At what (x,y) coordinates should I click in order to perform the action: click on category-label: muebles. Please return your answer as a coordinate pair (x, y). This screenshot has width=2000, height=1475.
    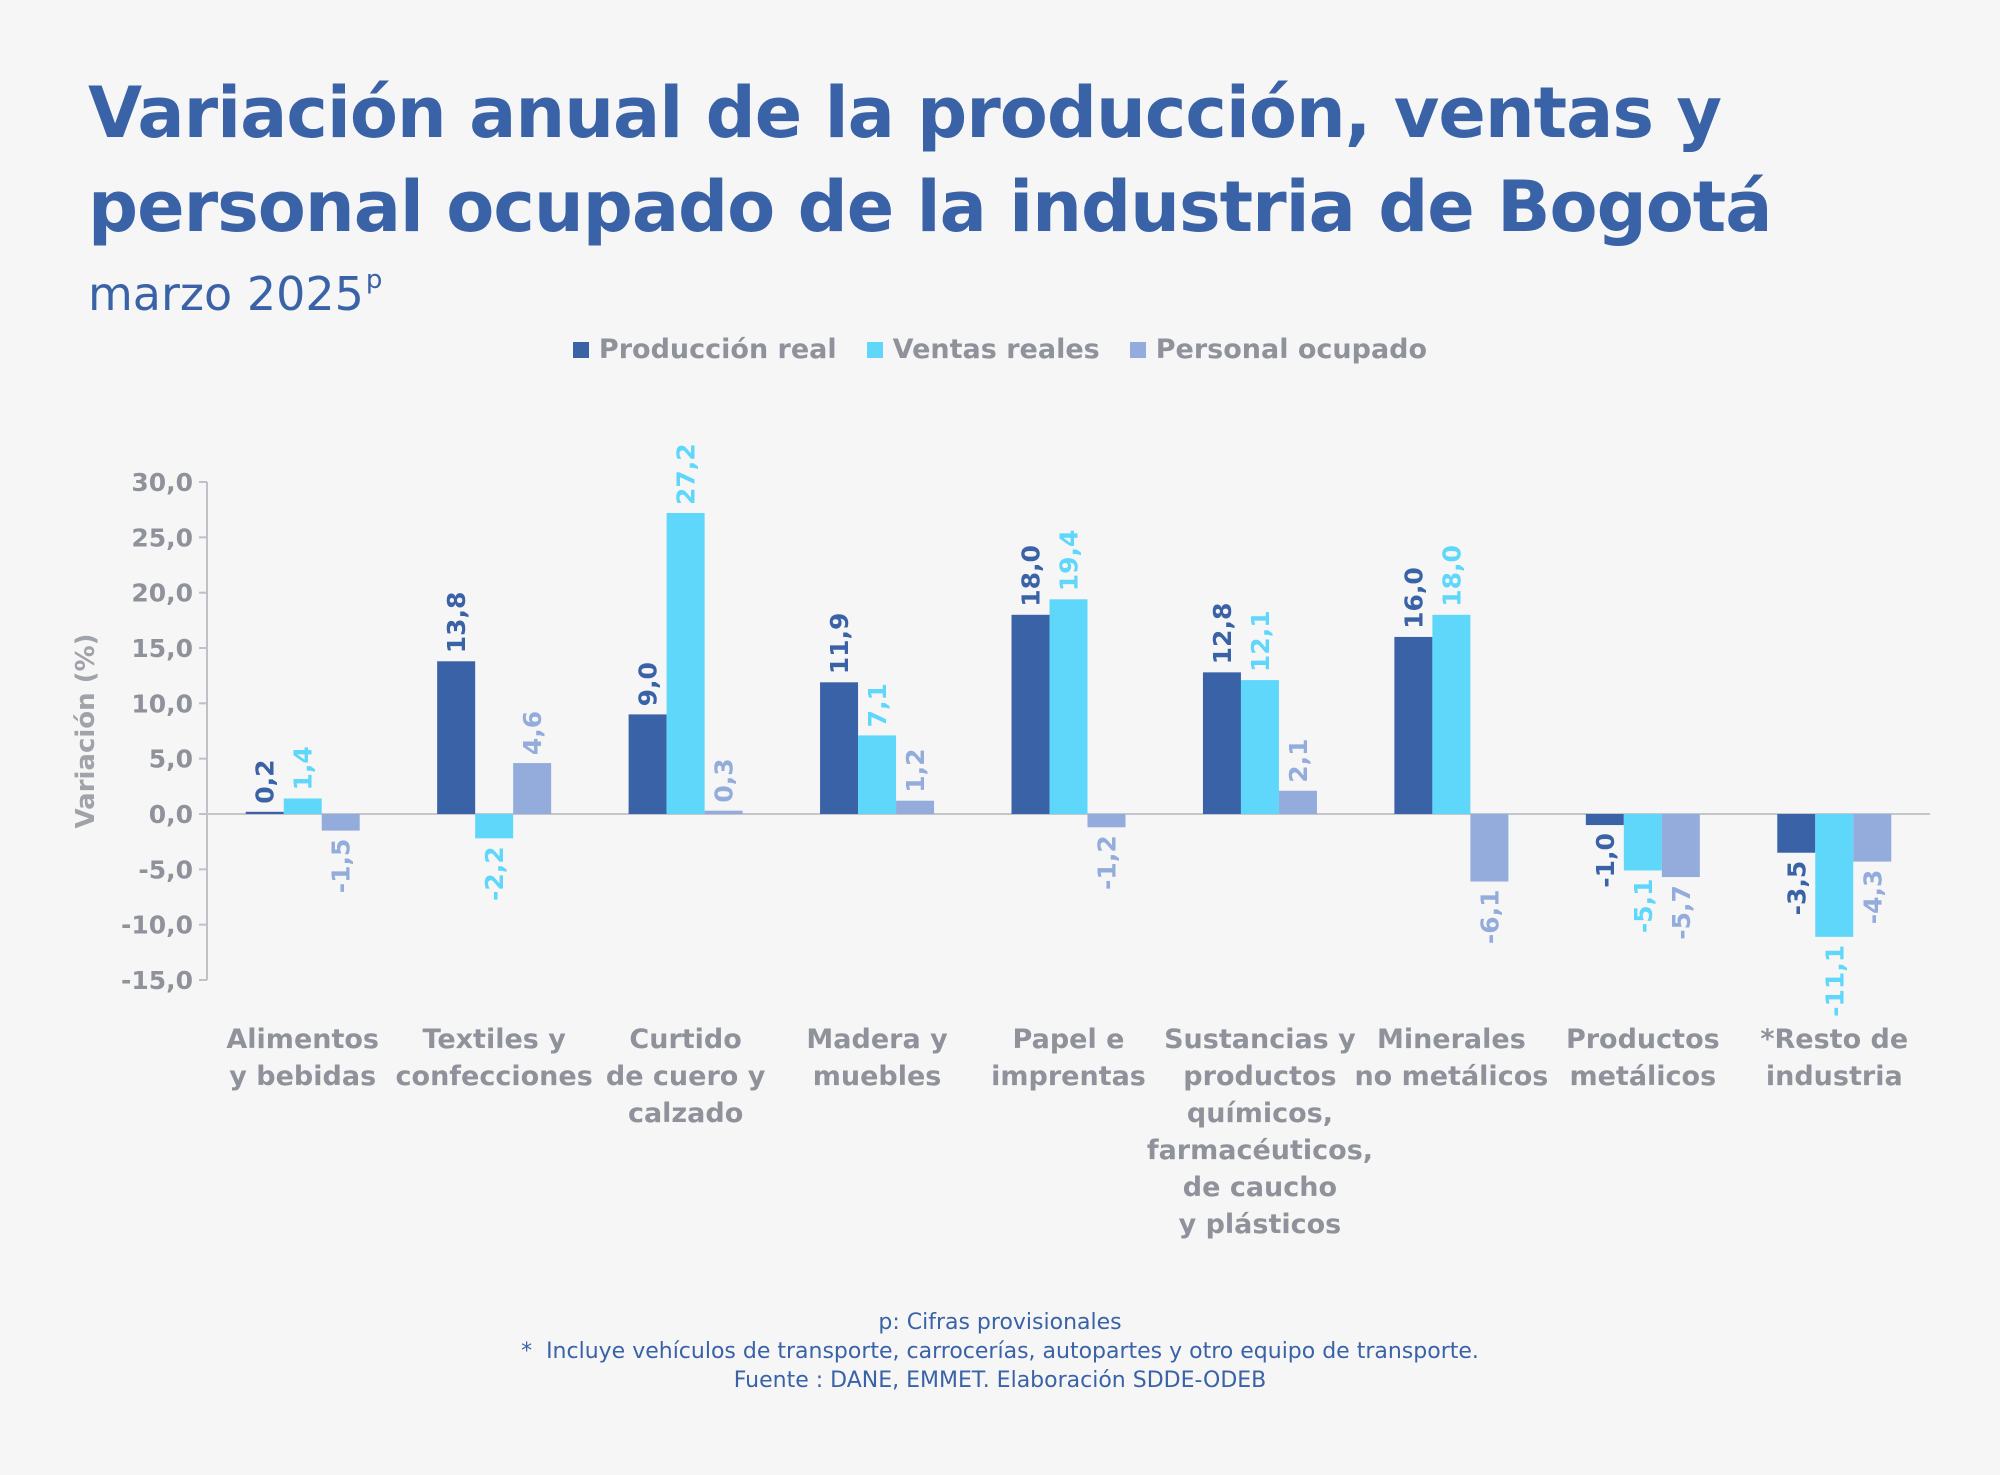
    Looking at the image, I should click on (877, 1076).